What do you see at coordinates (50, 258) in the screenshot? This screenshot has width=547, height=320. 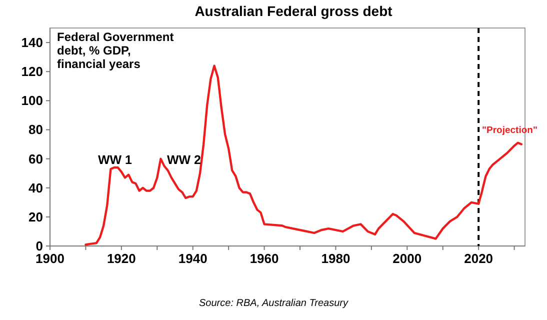 I see `x-tick-label: 1900` at bounding box center [50, 258].